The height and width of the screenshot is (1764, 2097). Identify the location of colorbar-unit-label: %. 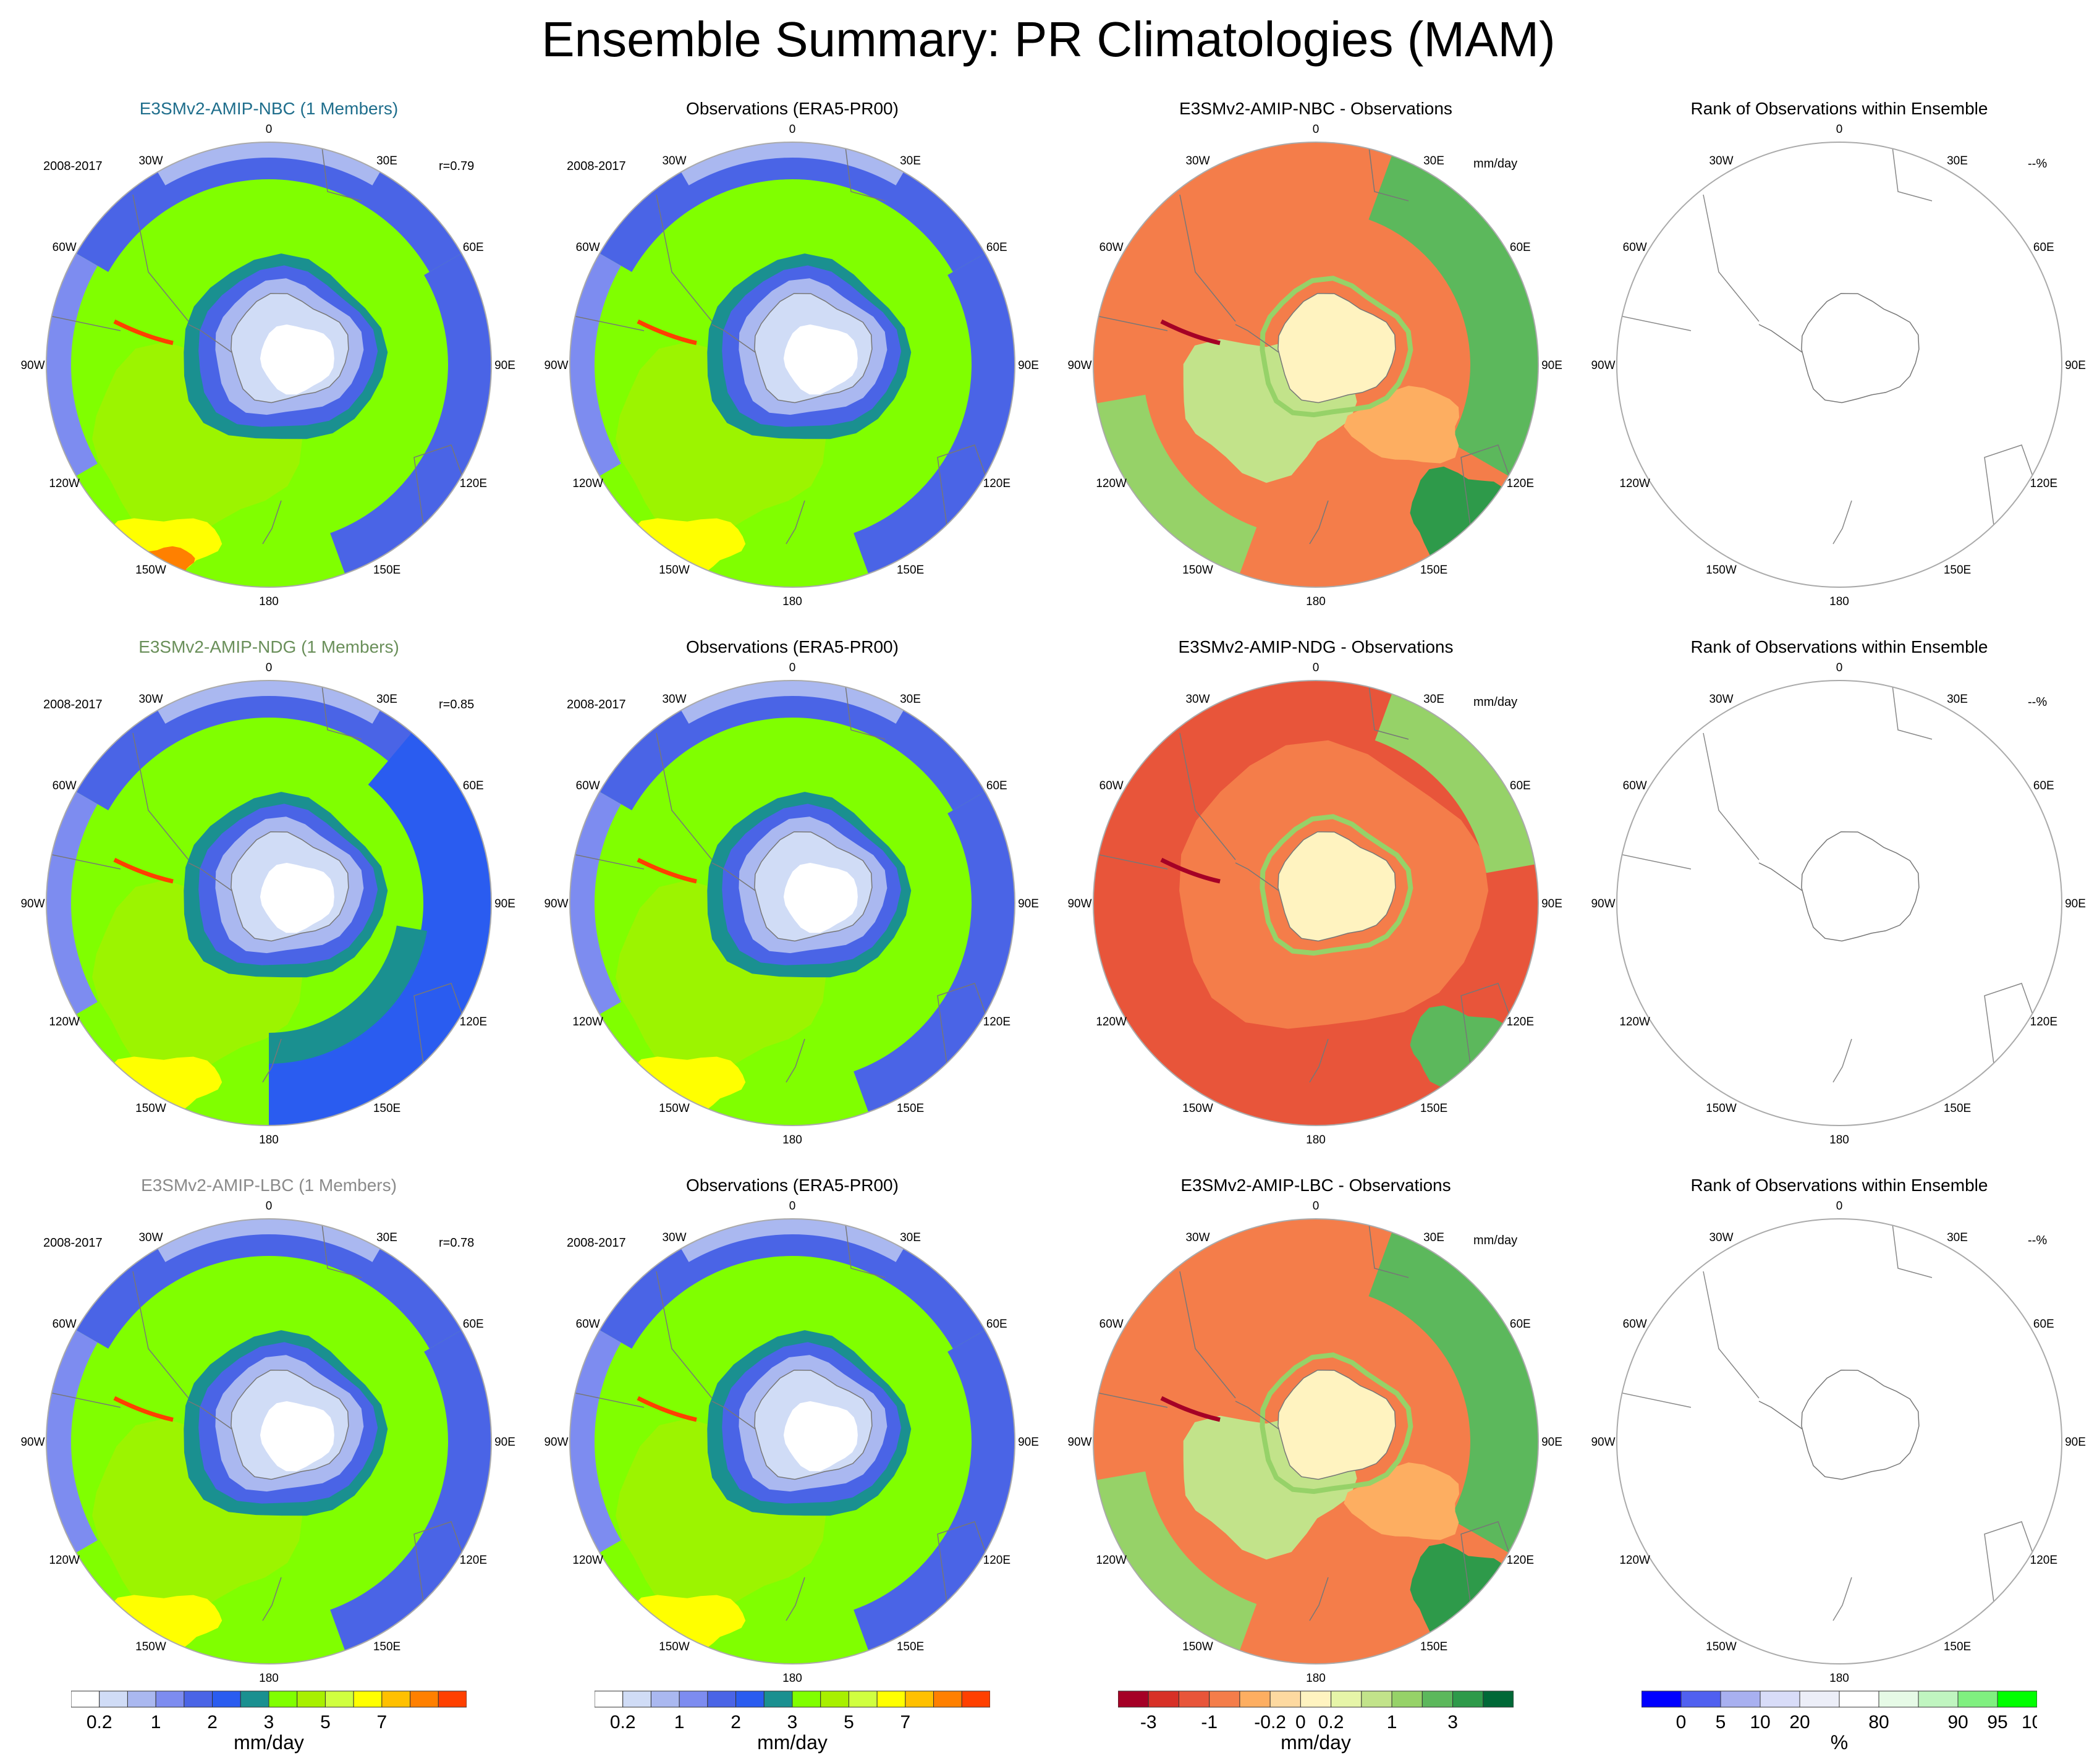
(1839, 1742).